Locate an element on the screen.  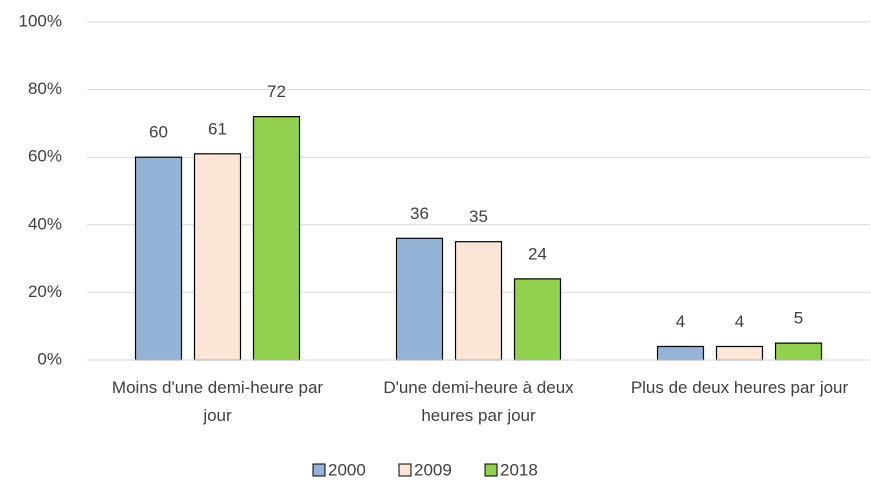
y-tick-label: 20% is located at coordinates (45, 291).